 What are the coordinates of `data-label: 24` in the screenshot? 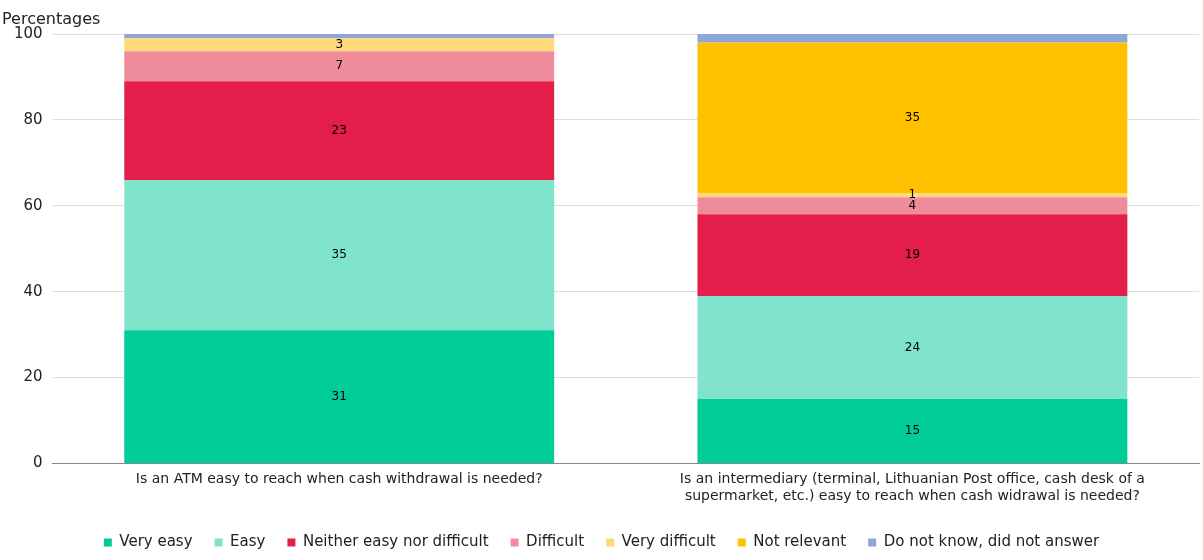 It's located at (912, 346).